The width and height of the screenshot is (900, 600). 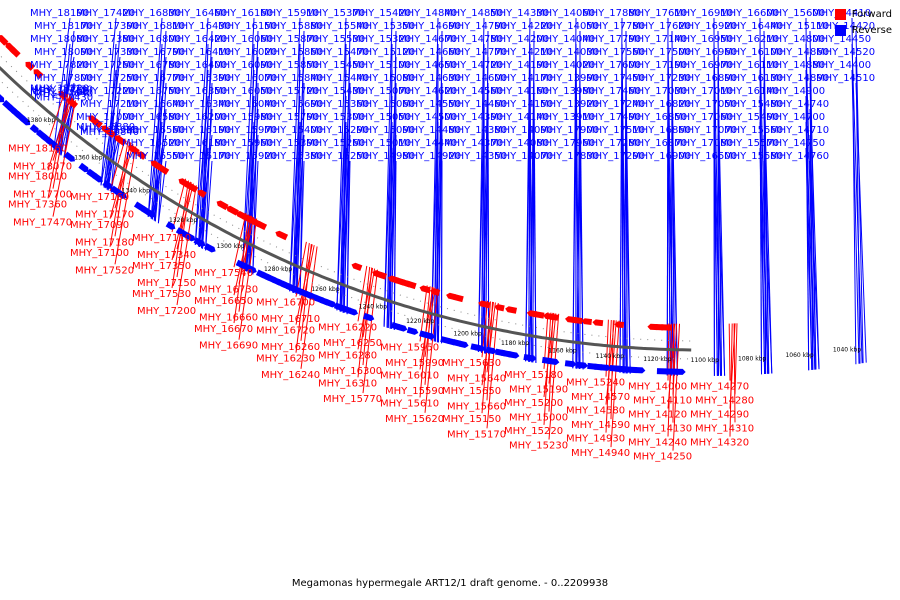 What do you see at coordinates (109, 26) in the screenshot?
I see `reverse-gene-label: MHY_17390` at bounding box center [109, 26].